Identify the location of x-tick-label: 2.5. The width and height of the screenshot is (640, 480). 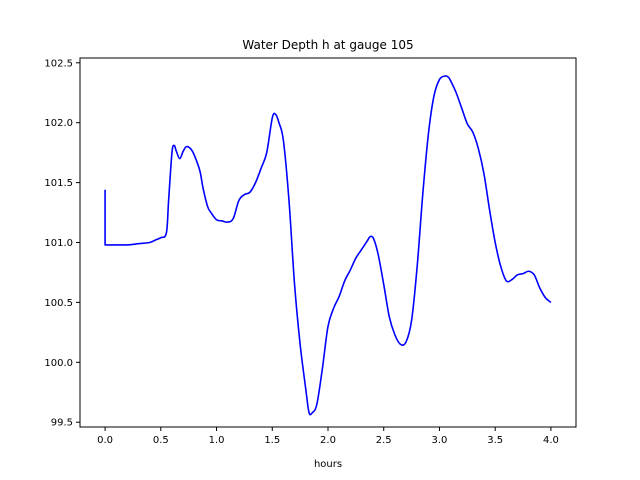
(384, 440).